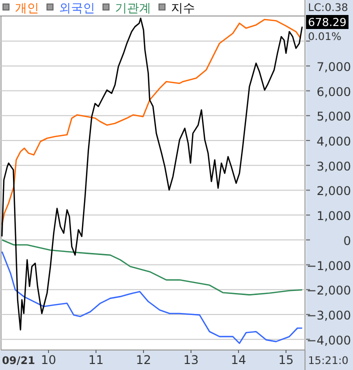 This screenshot has width=353, height=370. Describe the element at coordinates (133, 8) in the screenshot. I see `text: 기관계` at that location.